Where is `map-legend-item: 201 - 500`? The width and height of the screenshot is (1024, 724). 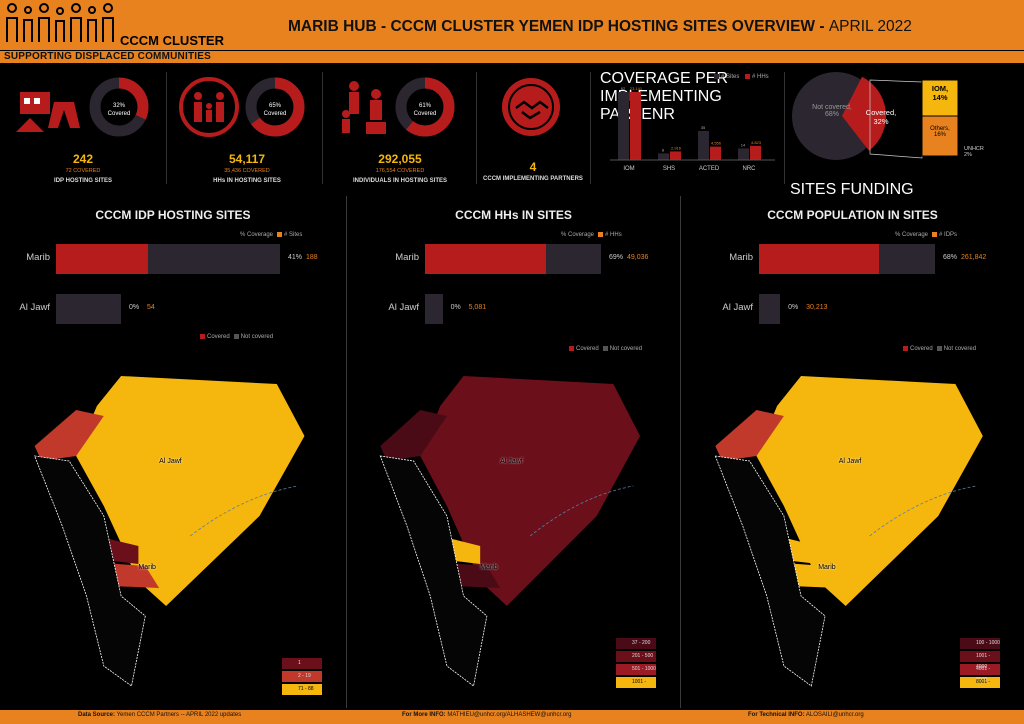
map-legend-item: 201 - 500 is located at coordinates (636, 656).